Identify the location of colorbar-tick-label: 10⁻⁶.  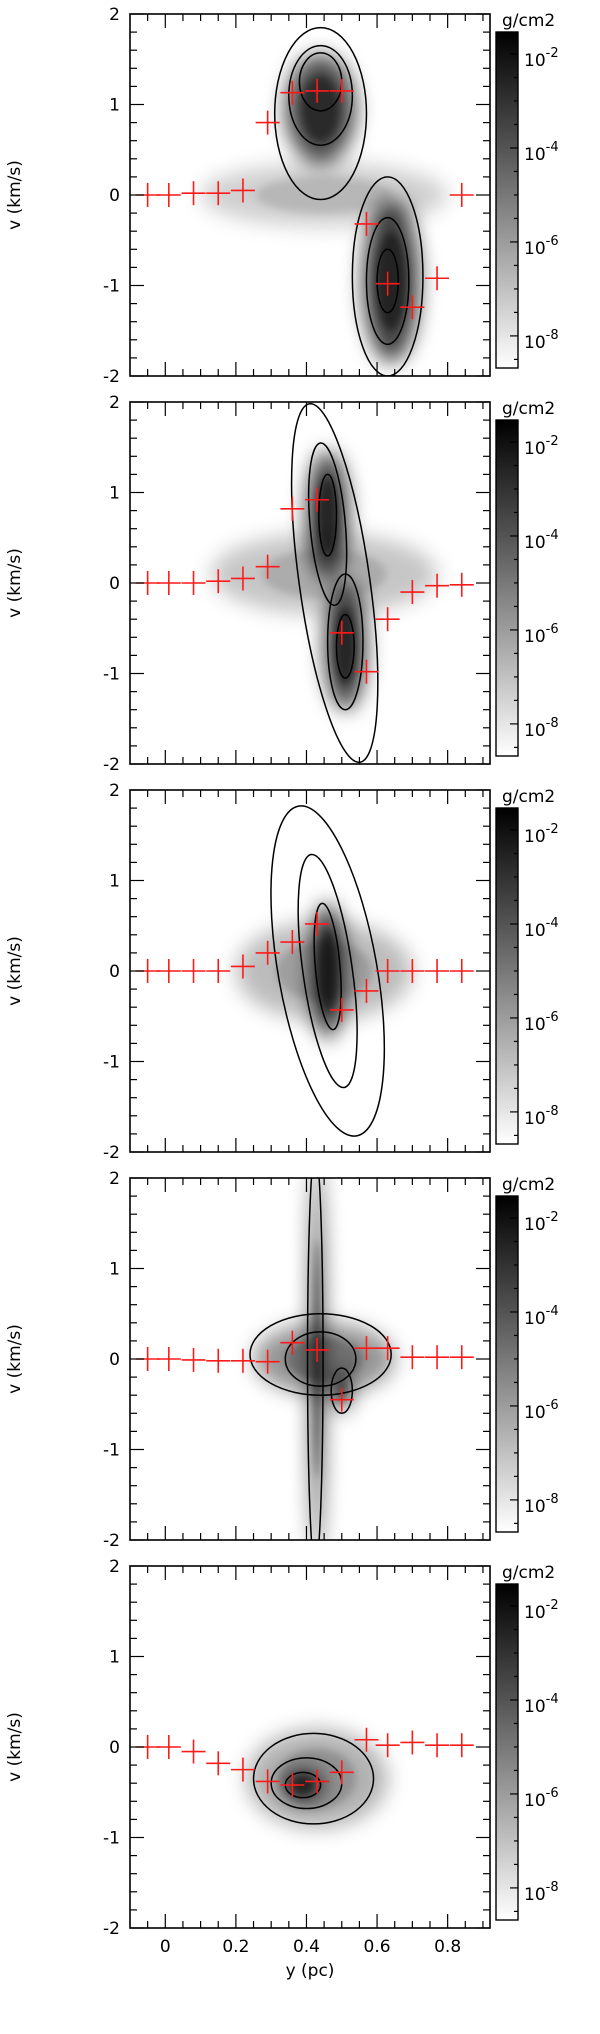
(541, 1798).